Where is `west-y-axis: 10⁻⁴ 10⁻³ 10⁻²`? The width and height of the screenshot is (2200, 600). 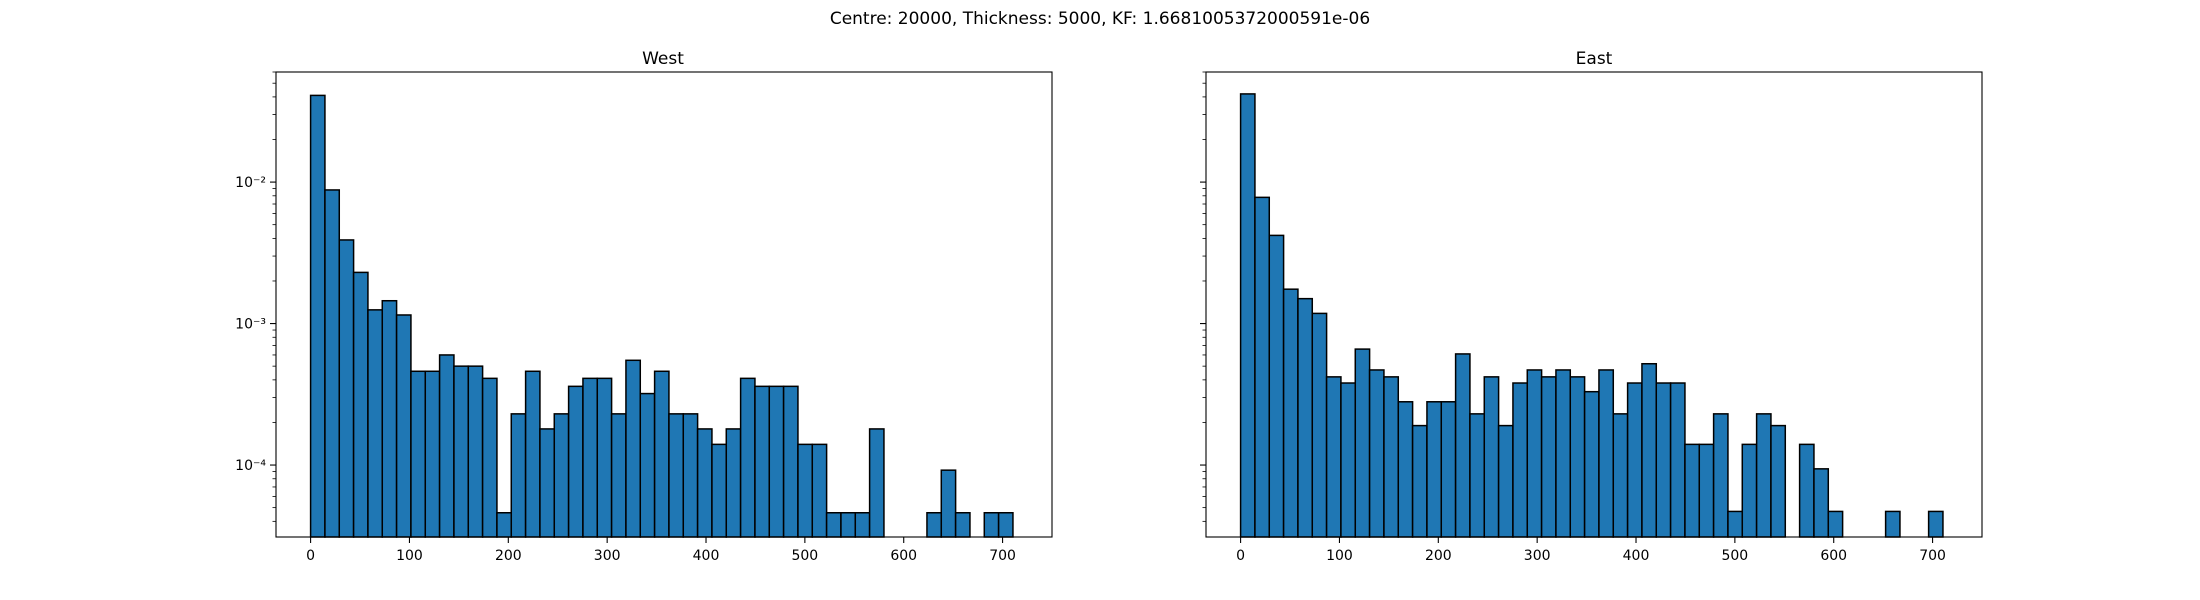 west-y-axis: 10⁻⁴ 10⁻³ 10⁻² is located at coordinates (255, 324).